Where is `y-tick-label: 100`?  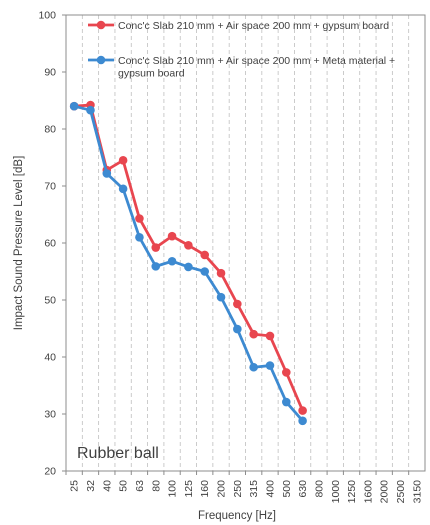 y-tick-label: 100 is located at coordinates (47, 16).